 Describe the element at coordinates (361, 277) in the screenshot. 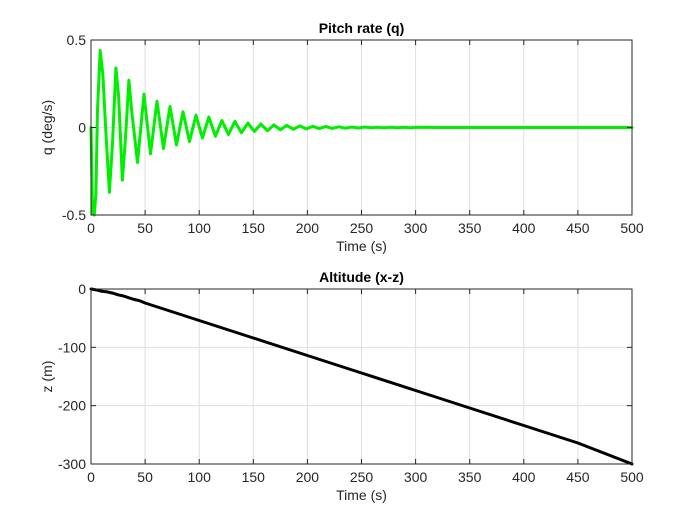

I see `chart-title: Altitude (x-z)` at that location.